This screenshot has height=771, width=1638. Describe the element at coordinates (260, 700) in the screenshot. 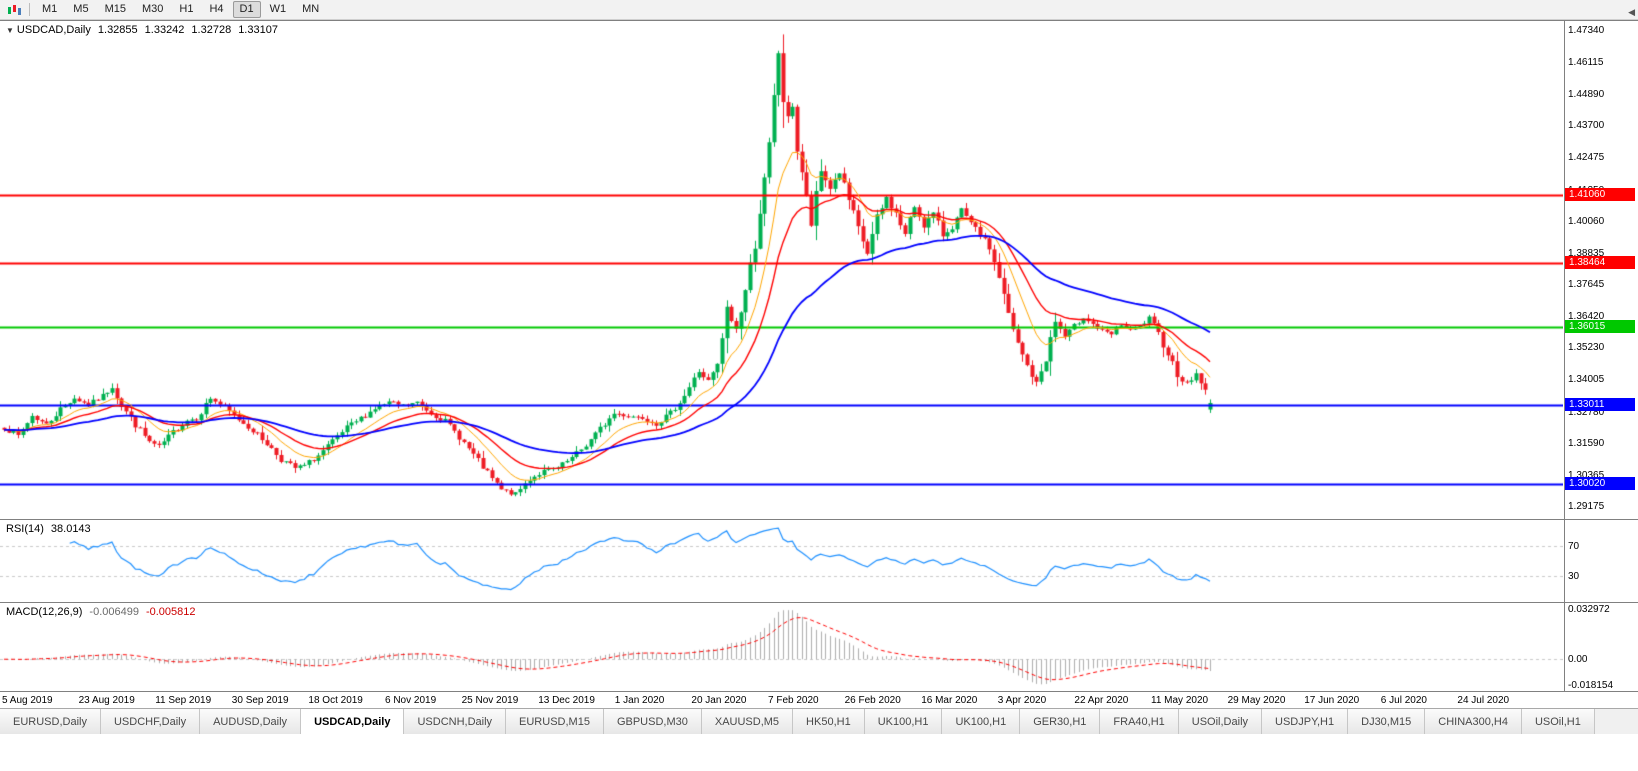

I see `date-label: 30 Sep 2019` at that location.